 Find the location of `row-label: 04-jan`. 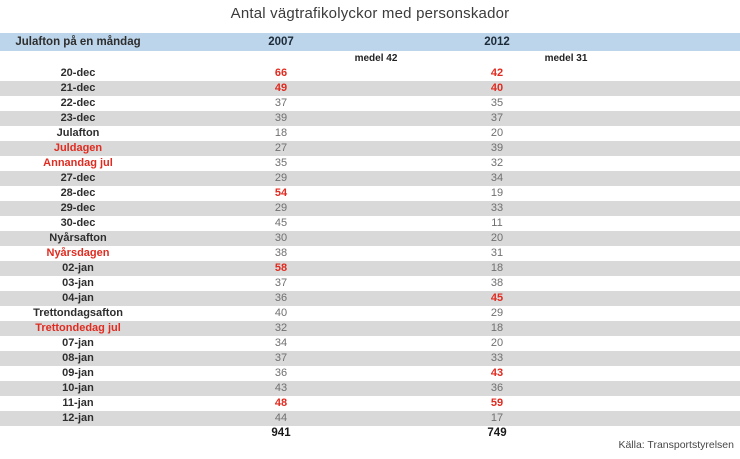

row-label: 04-jan is located at coordinates (78, 298).